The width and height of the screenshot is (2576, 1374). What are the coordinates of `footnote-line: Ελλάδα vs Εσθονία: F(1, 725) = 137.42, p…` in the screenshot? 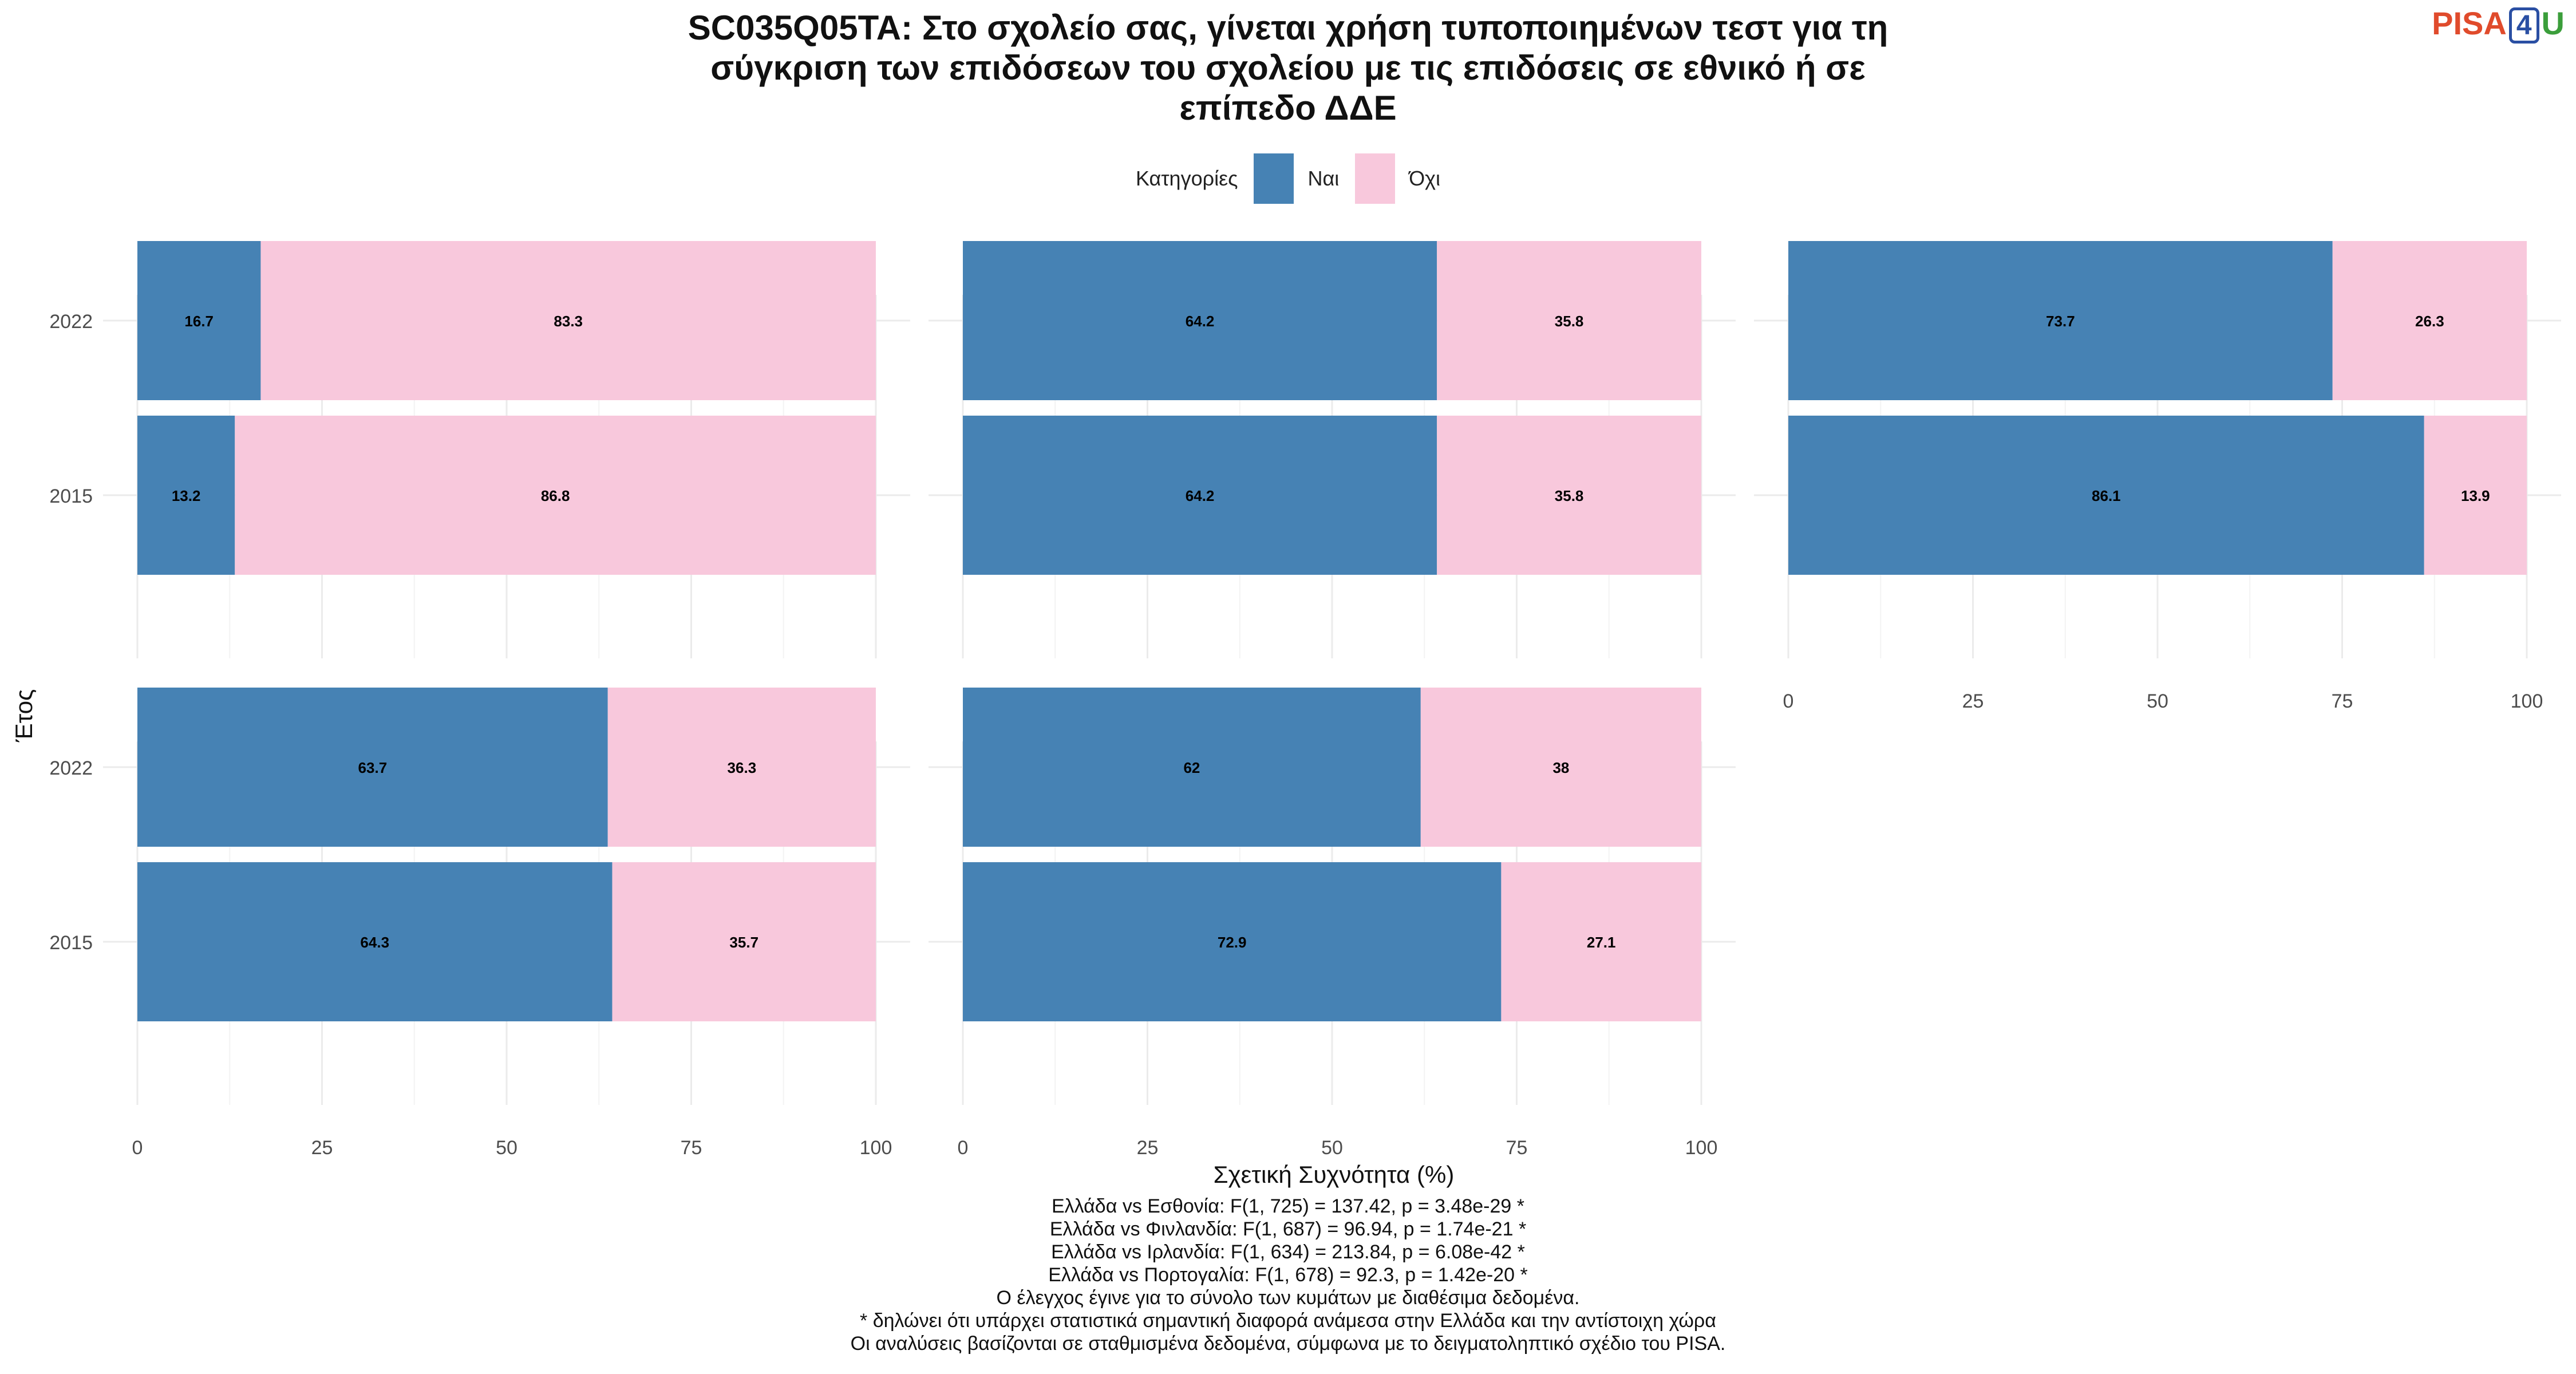 It's located at (1287, 1206).